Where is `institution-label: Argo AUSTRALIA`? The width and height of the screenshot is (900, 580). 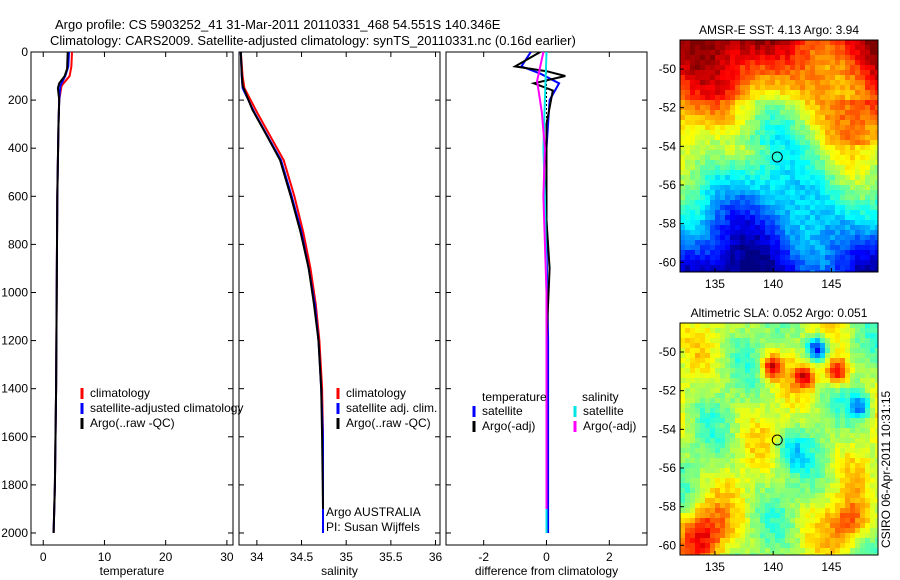
institution-label: Argo AUSTRALIA is located at coordinates (373, 512).